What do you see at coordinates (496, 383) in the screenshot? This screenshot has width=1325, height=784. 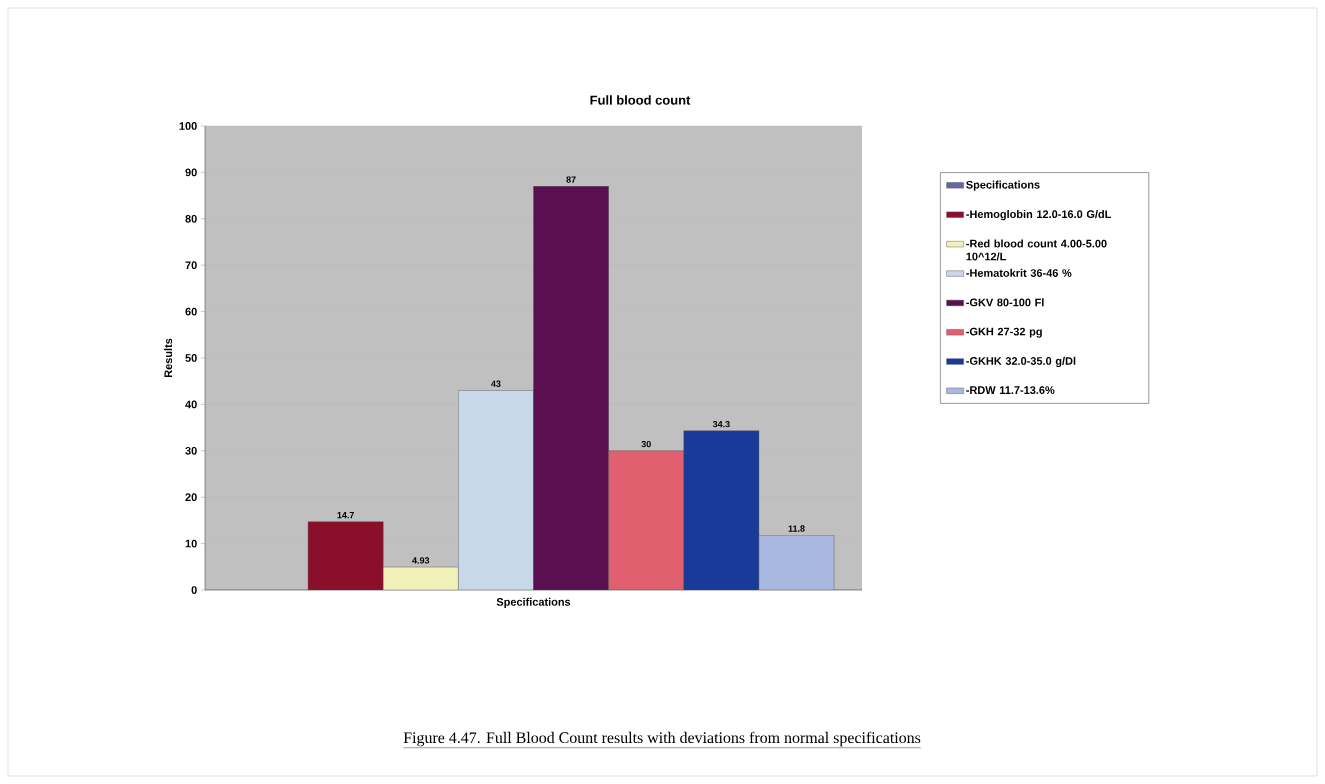 I see `data-label: 43` at bounding box center [496, 383].